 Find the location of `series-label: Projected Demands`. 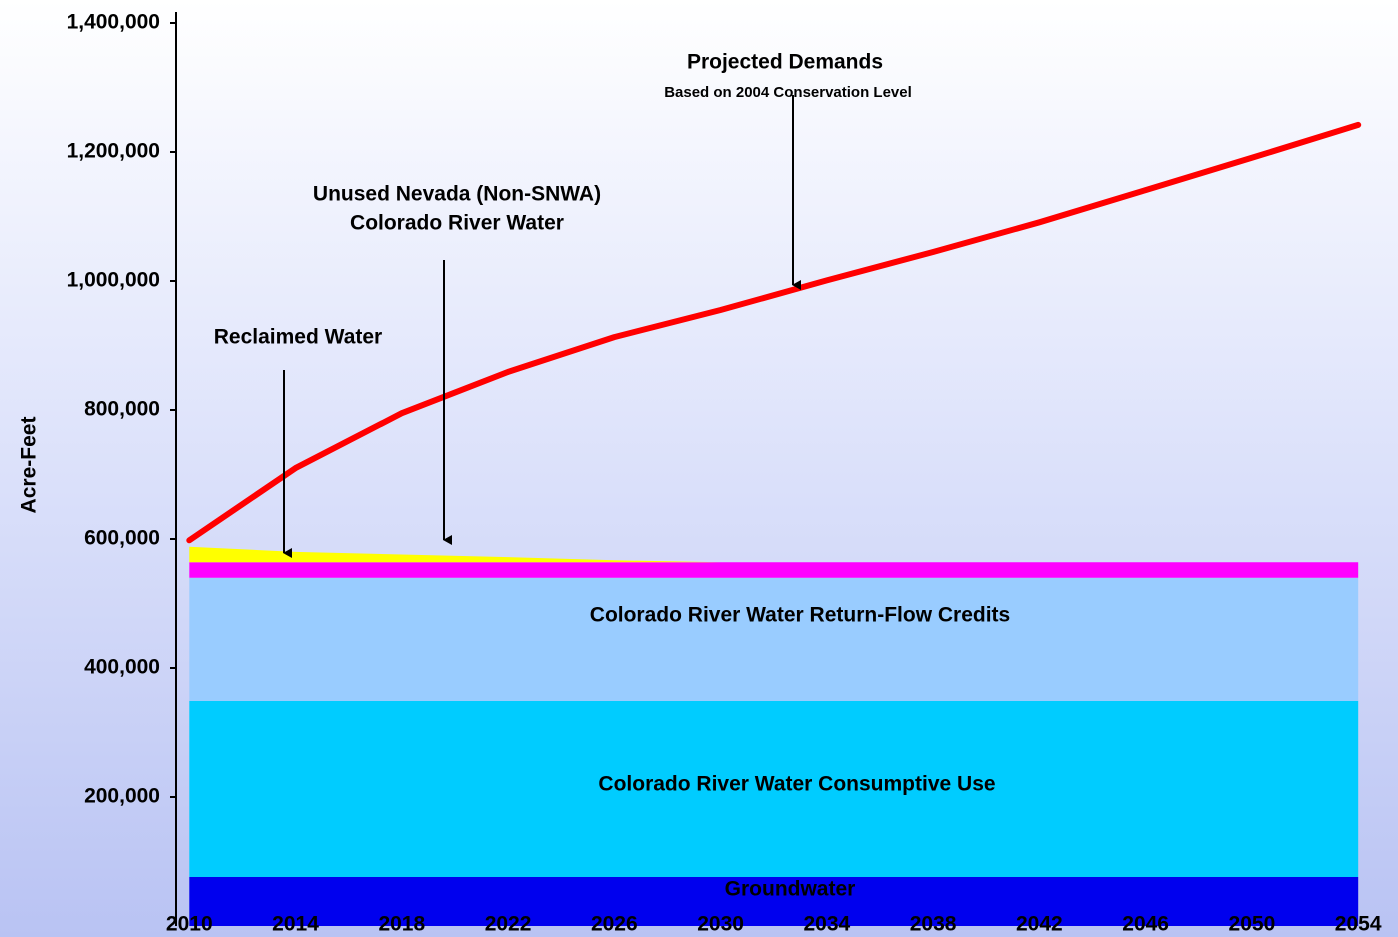

series-label: Projected Demands is located at coordinates (785, 62).